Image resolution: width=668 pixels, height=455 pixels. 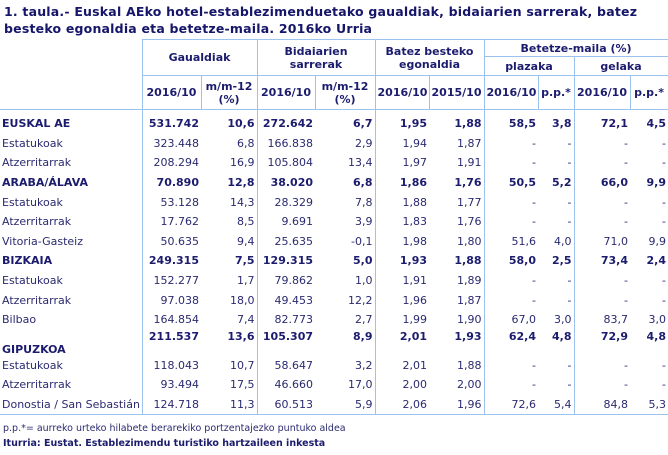 What do you see at coordinates (511, 182) in the screenshot?
I see `cell: 50,5` at bounding box center [511, 182].